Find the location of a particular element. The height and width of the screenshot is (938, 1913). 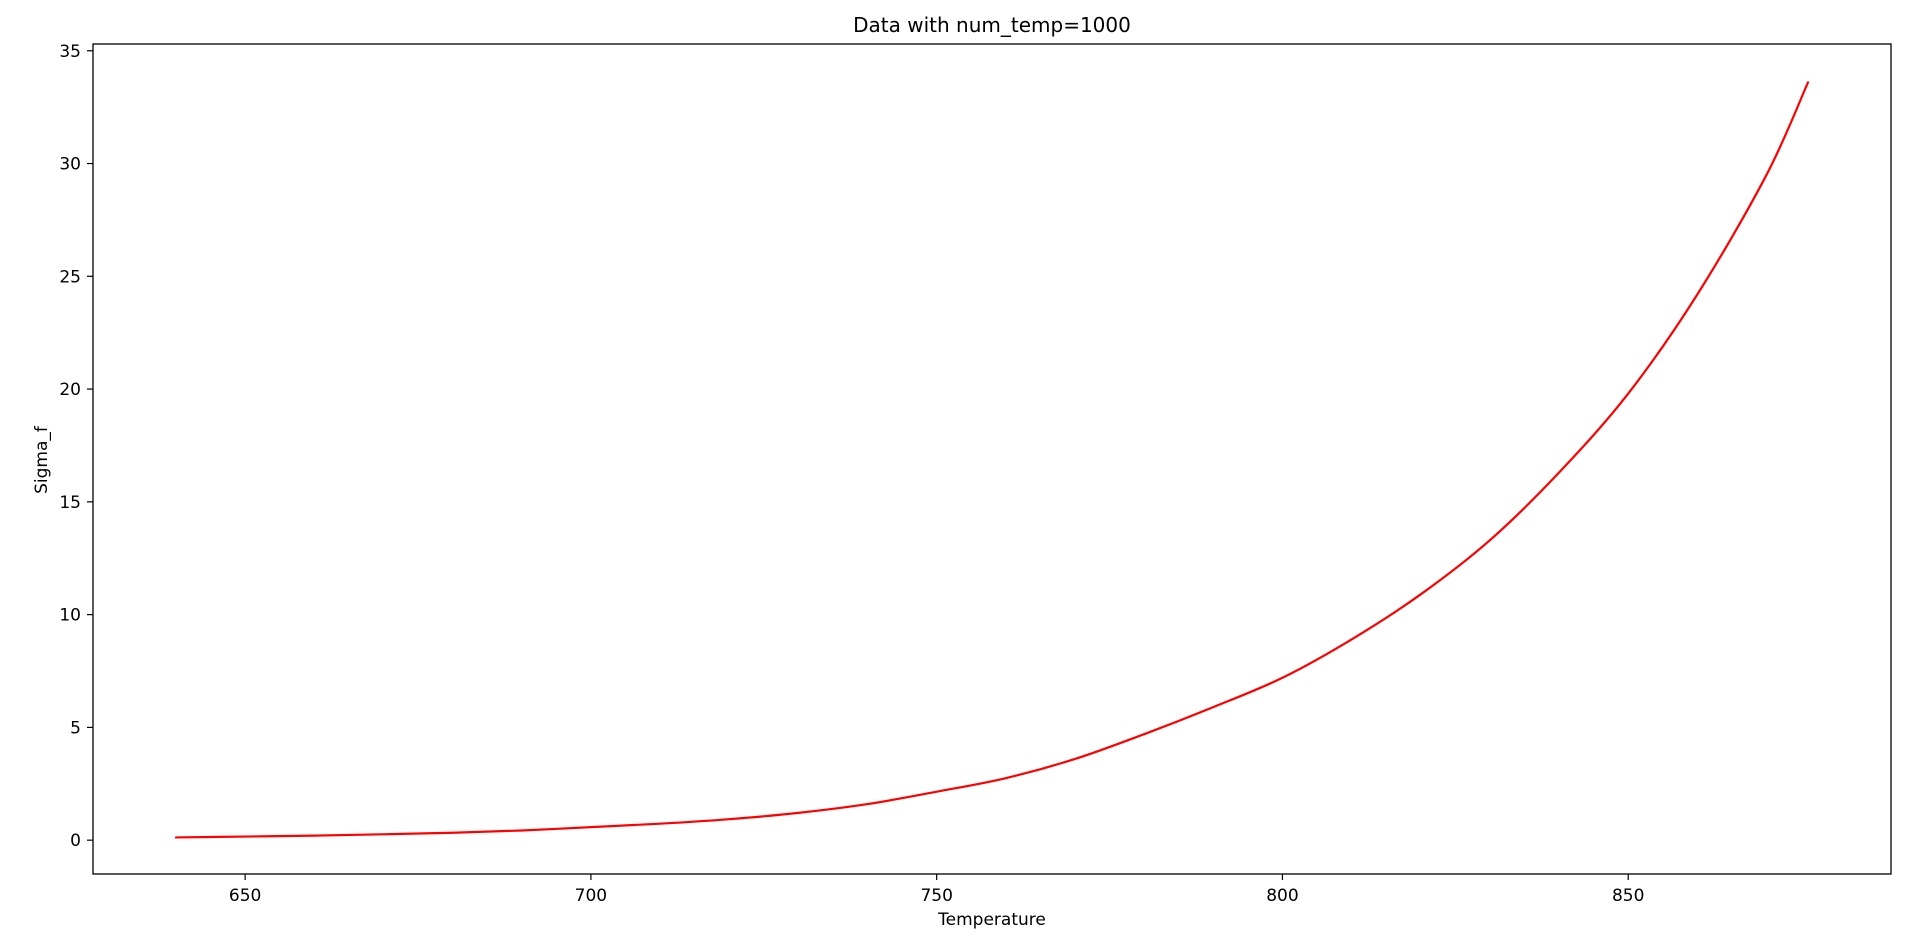

x-tick-label: 700 is located at coordinates (591, 896).